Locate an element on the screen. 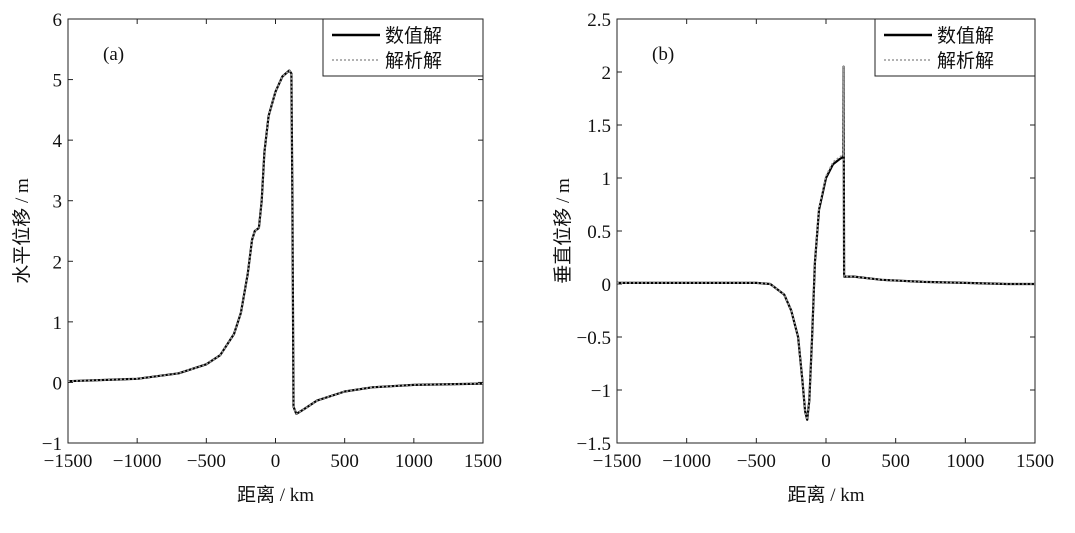  y-tick-label: 4 is located at coordinates (58, 141).